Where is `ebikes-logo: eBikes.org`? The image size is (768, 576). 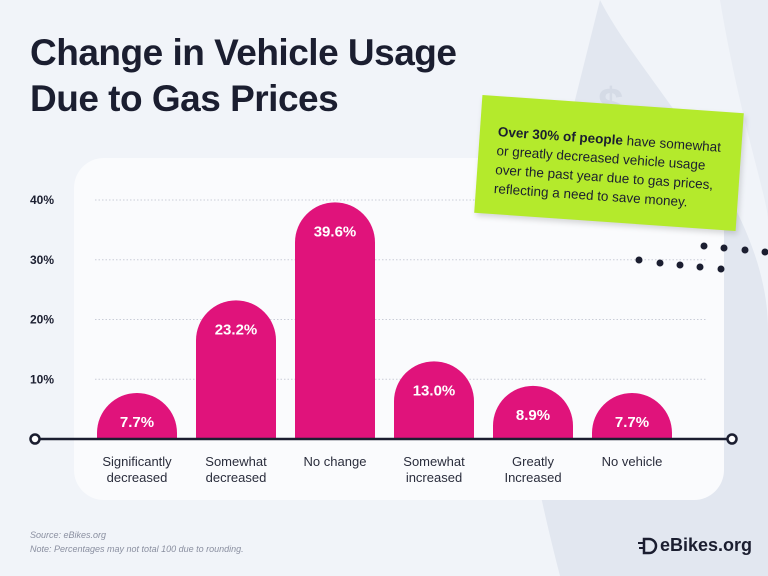 ebikes-logo: eBikes.org is located at coordinates (695, 545).